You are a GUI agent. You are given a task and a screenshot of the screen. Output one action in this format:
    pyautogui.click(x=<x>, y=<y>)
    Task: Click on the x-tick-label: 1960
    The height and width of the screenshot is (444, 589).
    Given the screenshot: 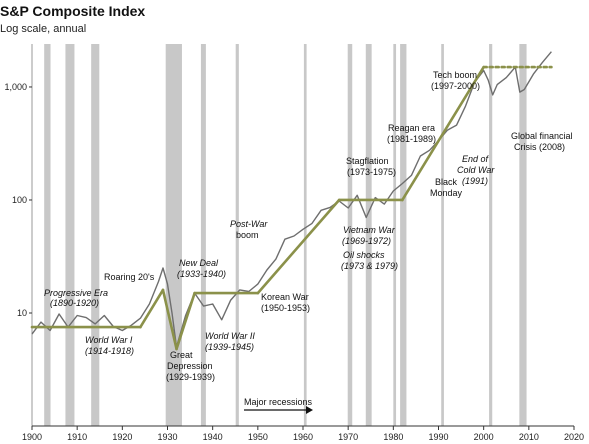 What is the action you would take?
    pyautogui.click(x=303, y=437)
    